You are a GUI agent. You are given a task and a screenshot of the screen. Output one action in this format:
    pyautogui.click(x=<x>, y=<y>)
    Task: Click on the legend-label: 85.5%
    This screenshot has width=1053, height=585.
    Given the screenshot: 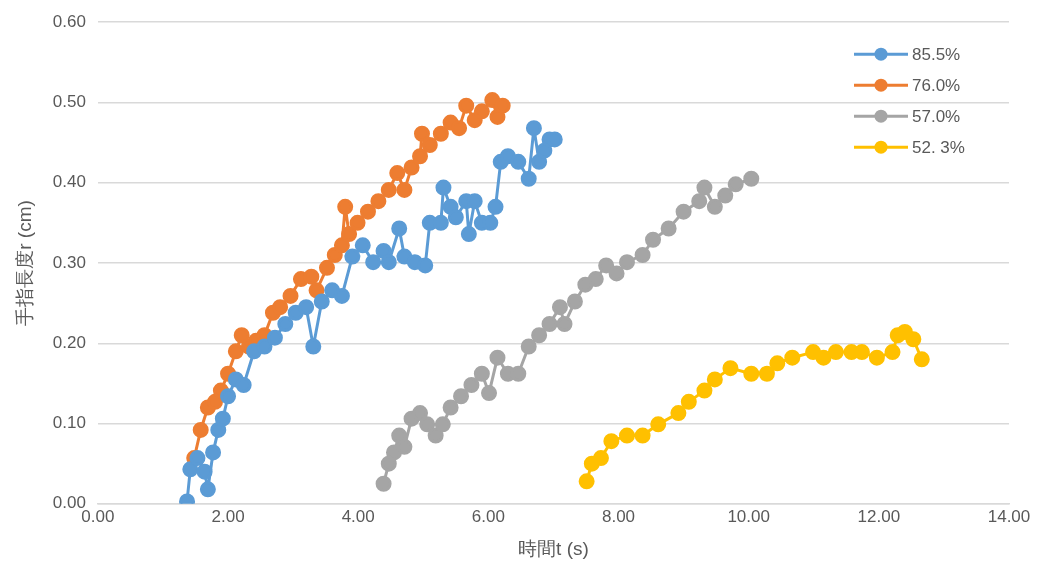 What is the action you would take?
    pyautogui.click(x=936, y=54)
    